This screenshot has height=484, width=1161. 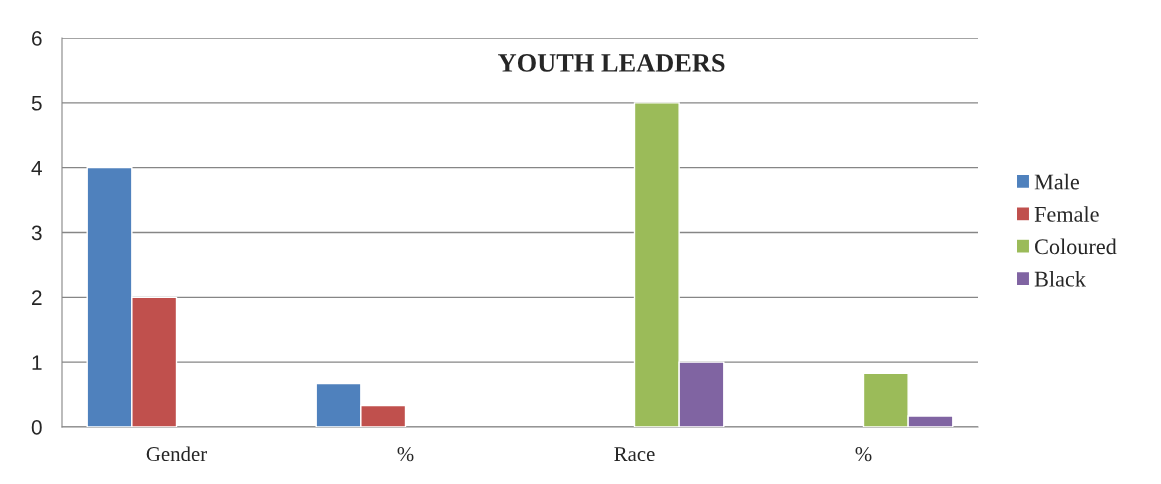 What do you see at coordinates (634, 454) in the screenshot?
I see `x-tick-label: Race` at bounding box center [634, 454].